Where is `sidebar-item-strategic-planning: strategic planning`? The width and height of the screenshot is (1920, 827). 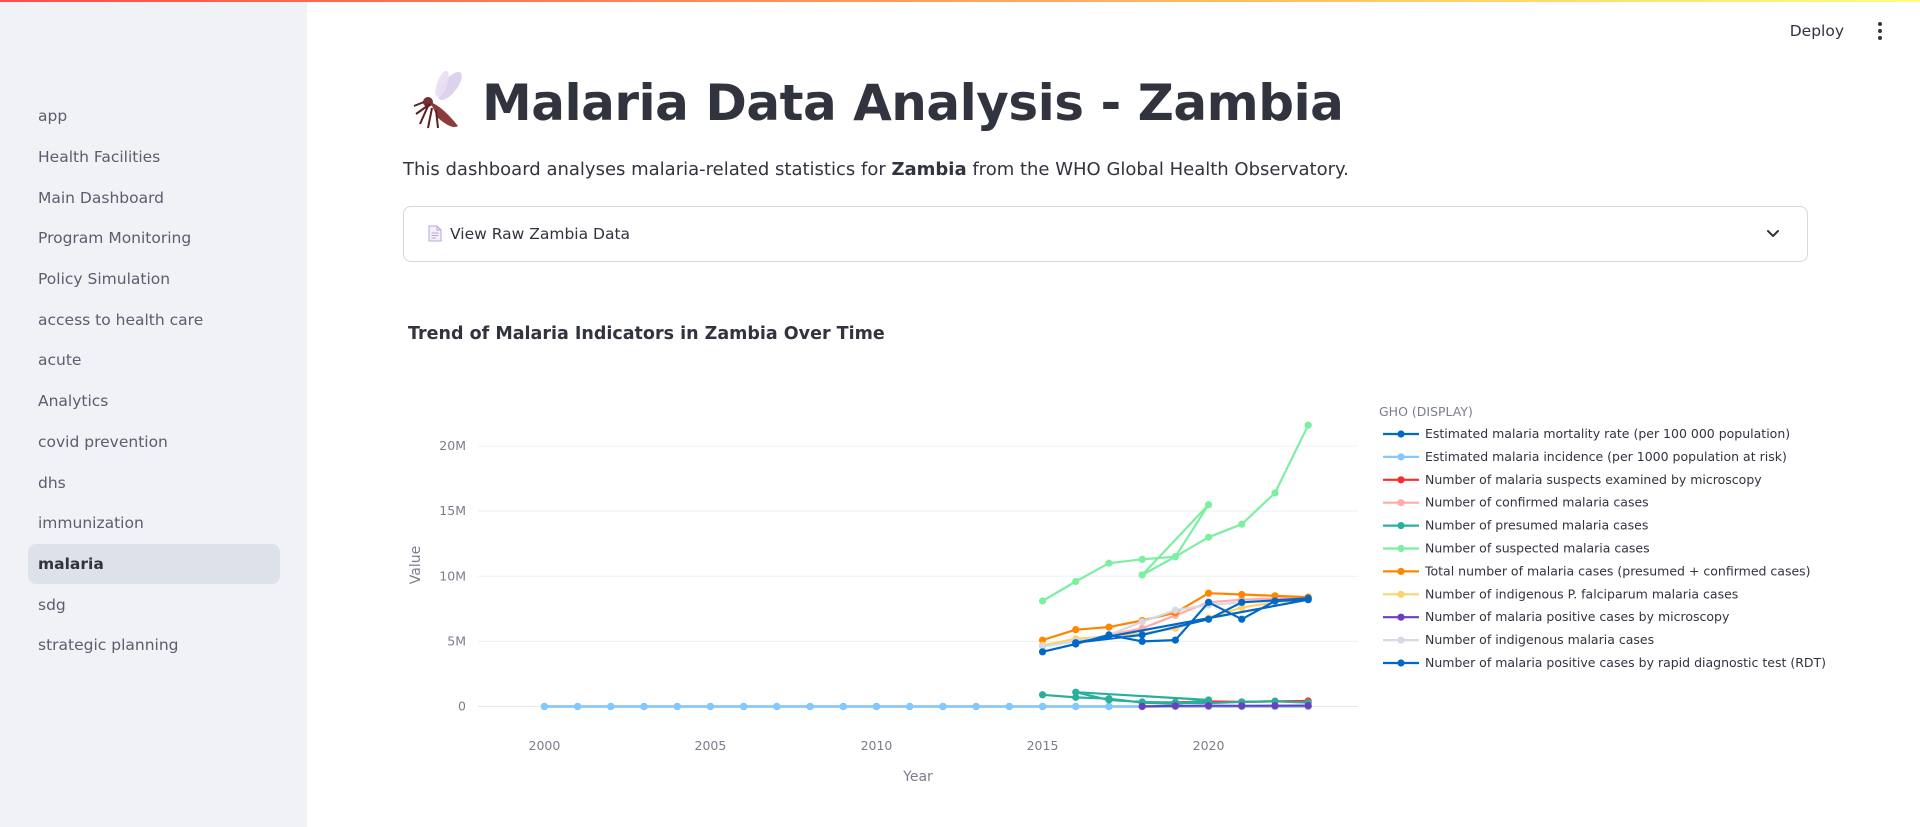
sidebar-item-strategic-planning: strategic planning is located at coordinates (108, 645).